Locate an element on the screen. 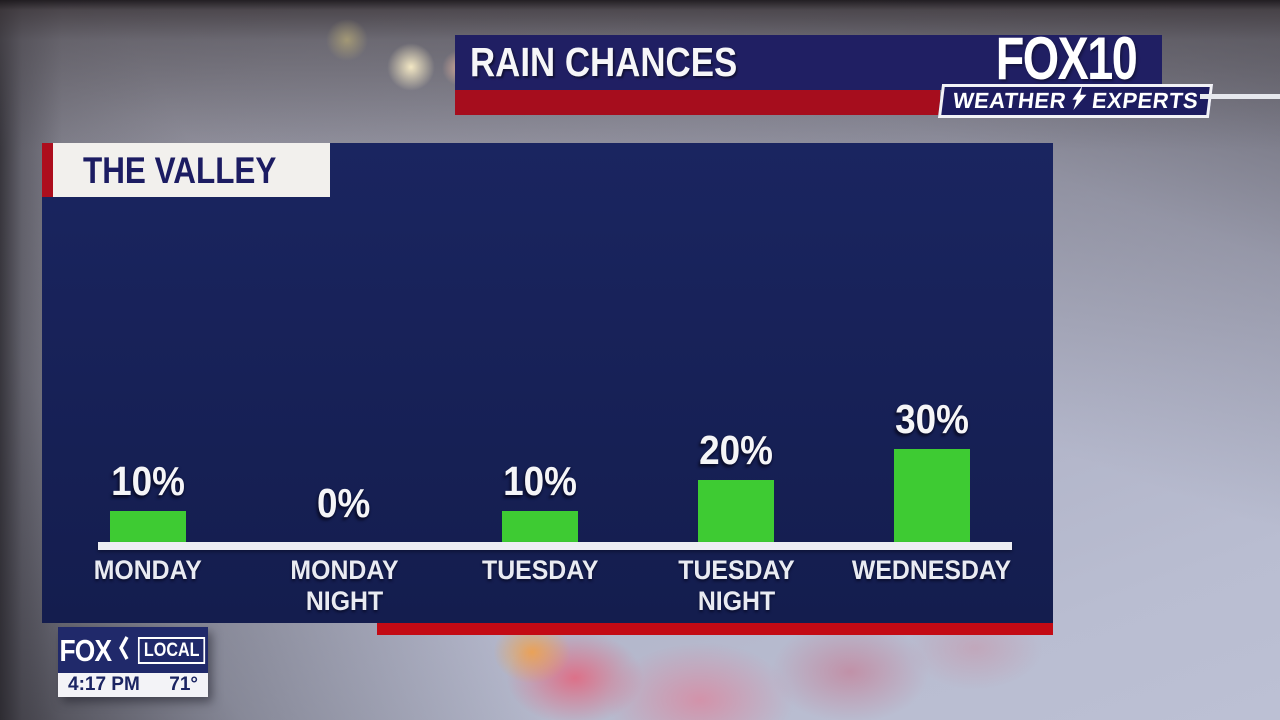 The image size is (1280, 720). category-label-text: WEDNESDAY is located at coordinates (932, 570).